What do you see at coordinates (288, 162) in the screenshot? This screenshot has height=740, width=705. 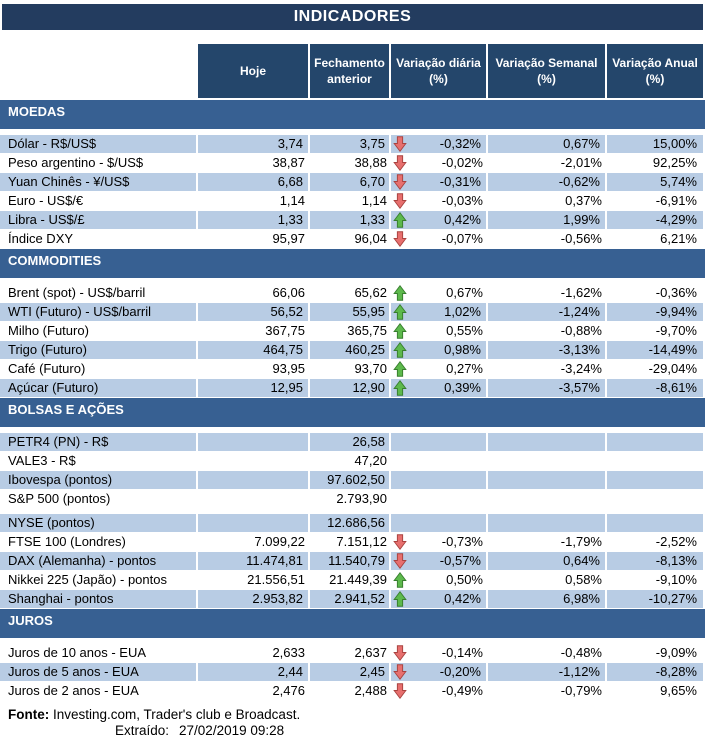 I see `cell-today: 38,87` at bounding box center [288, 162].